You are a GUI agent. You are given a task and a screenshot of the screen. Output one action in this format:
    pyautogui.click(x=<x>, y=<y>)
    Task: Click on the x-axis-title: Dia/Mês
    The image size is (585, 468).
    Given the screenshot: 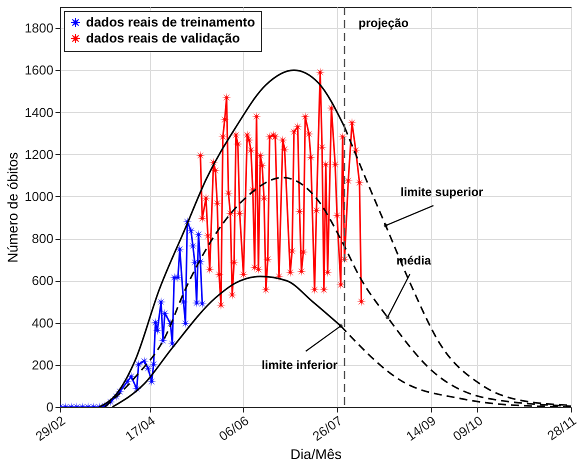 What is the action you would take?
    pyautogui.click(x=316, y=454)
    